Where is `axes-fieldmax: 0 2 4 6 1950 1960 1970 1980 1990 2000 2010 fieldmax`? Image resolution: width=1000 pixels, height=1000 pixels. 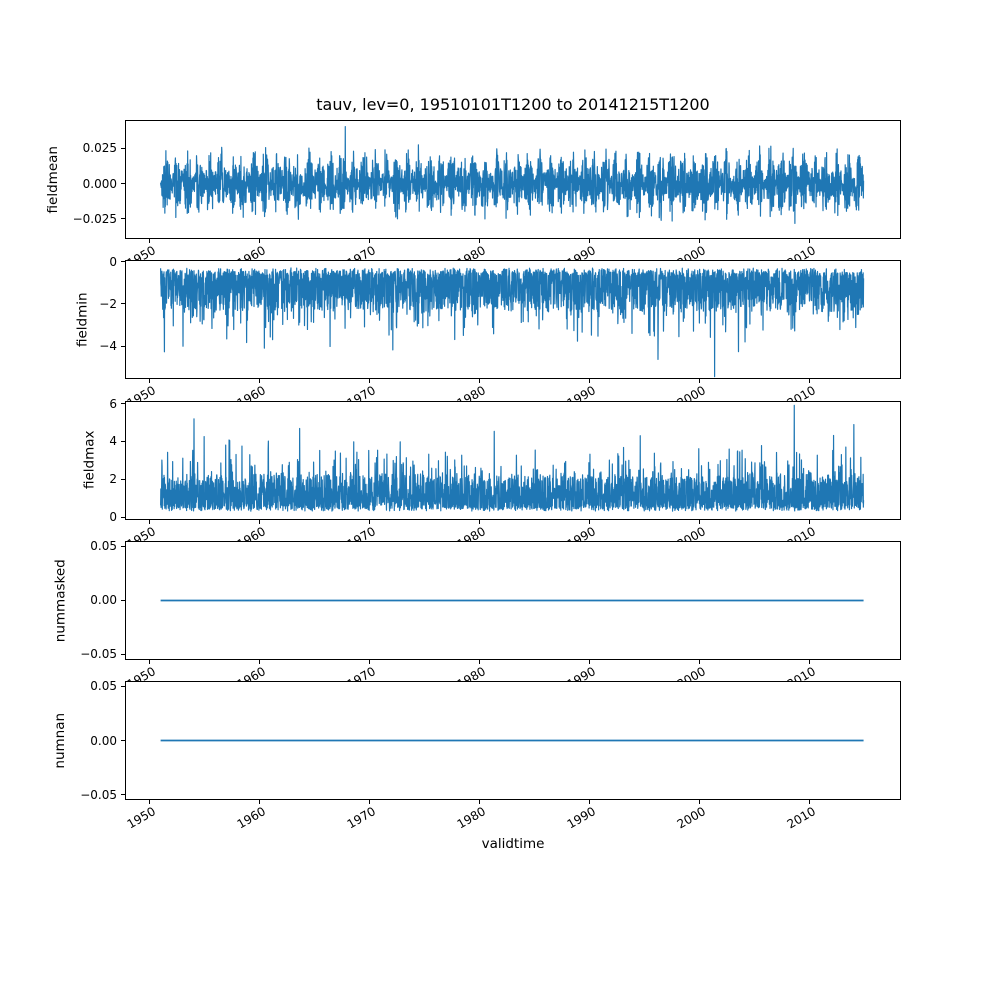
axes-fieldmax: 0 2 4 6 1950 1960 1970 1980 1990 2000 2010 fieldmax is located at coordinates (491, 474).